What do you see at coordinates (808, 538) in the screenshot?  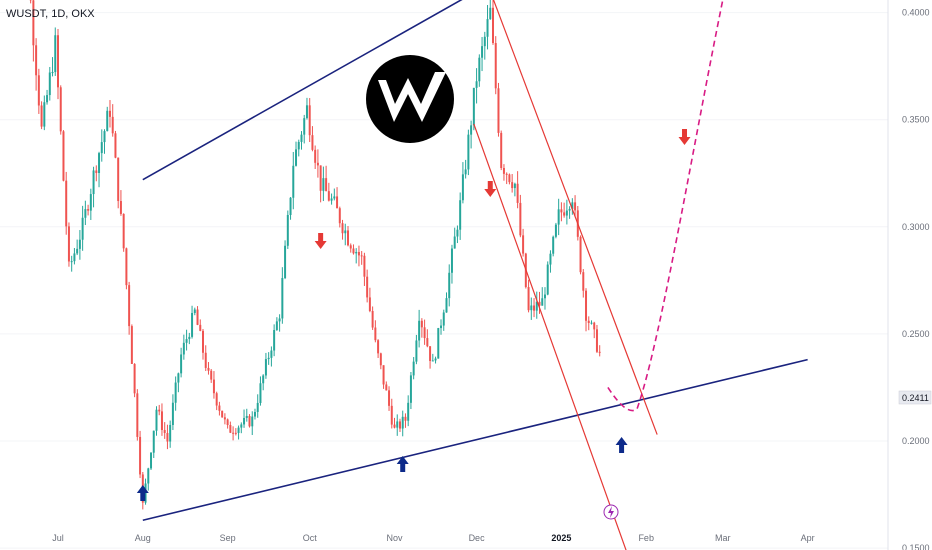 I see `x-tick-label: Apr` at bounding box center [808, 538].